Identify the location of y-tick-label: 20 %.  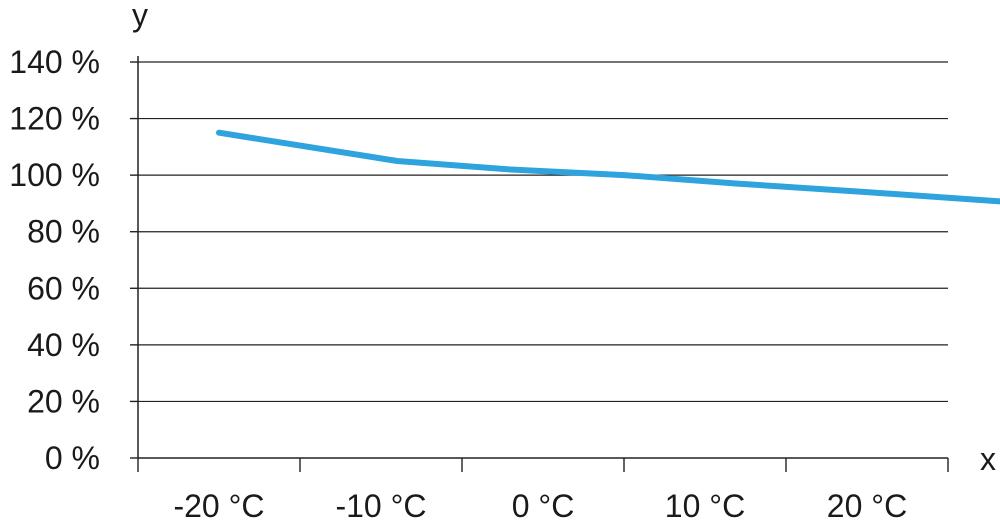
(63, 401).